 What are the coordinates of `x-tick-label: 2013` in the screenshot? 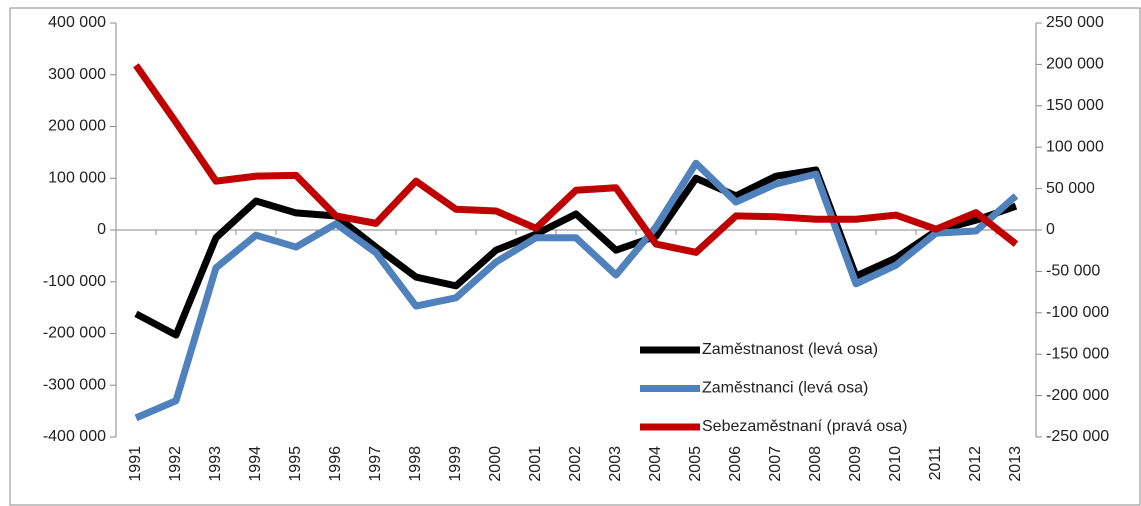 It's located at (1015, 464).